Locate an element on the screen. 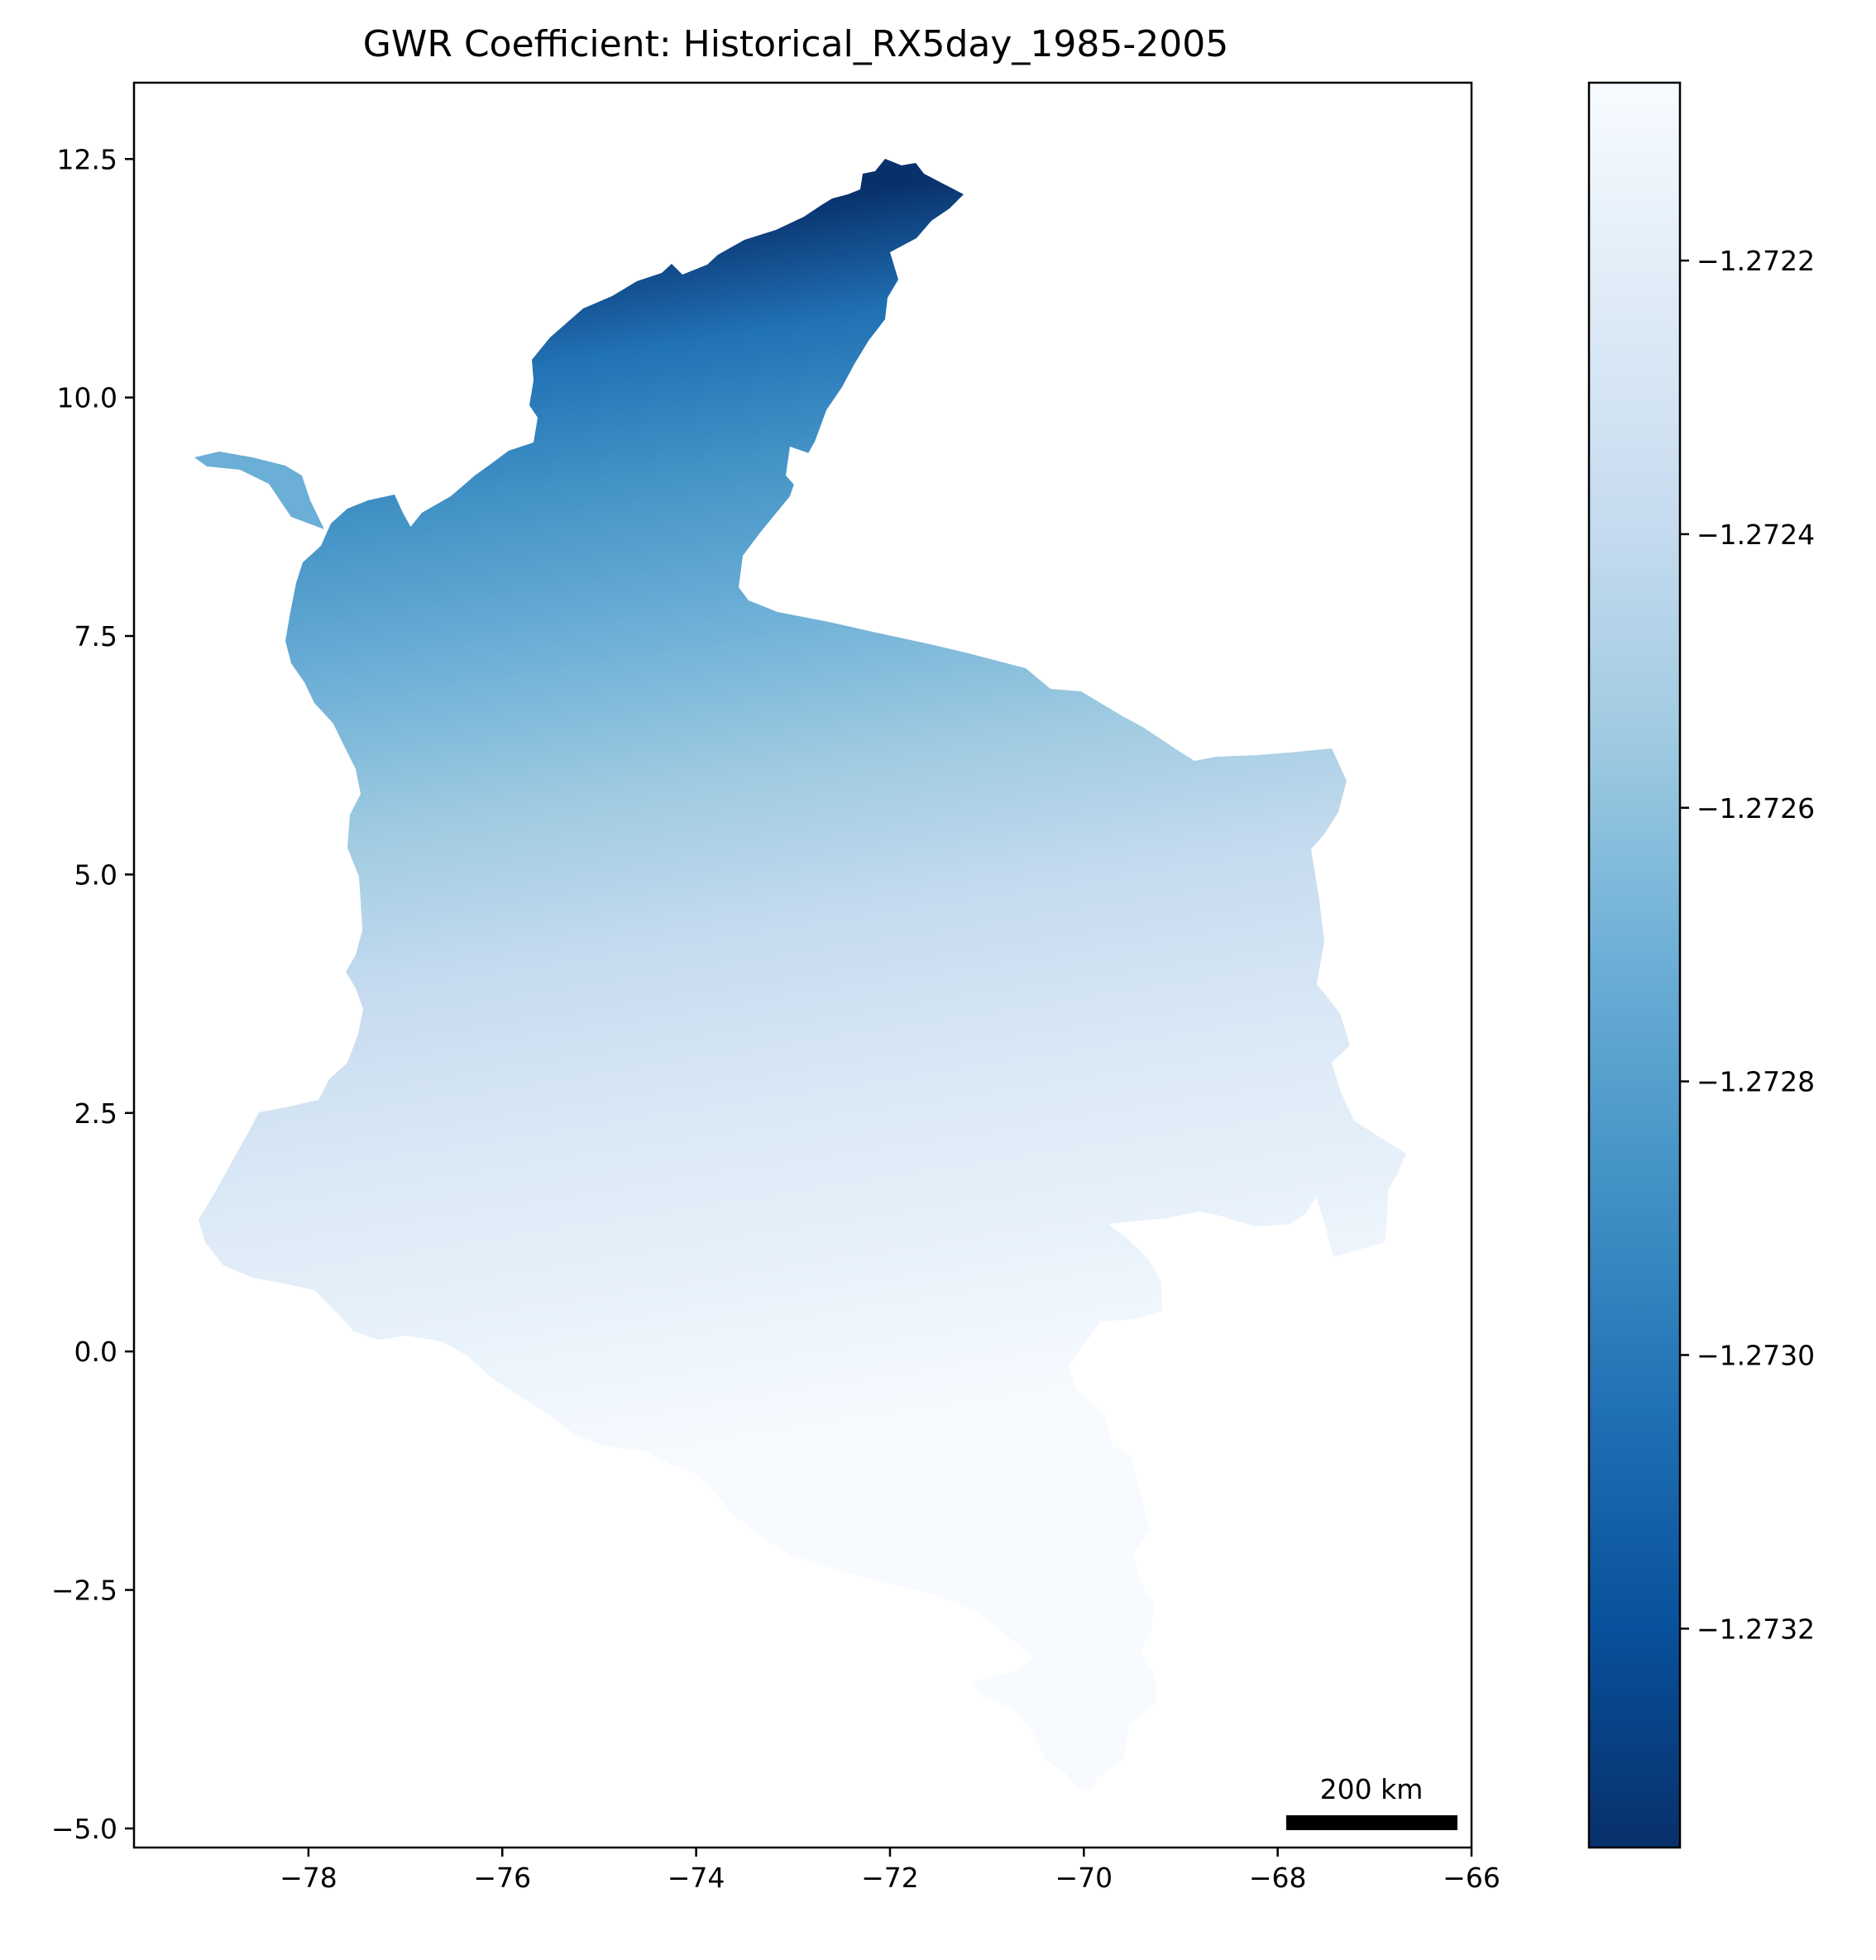  x-tick-label: −74 is located at coordinates (696, 1878).